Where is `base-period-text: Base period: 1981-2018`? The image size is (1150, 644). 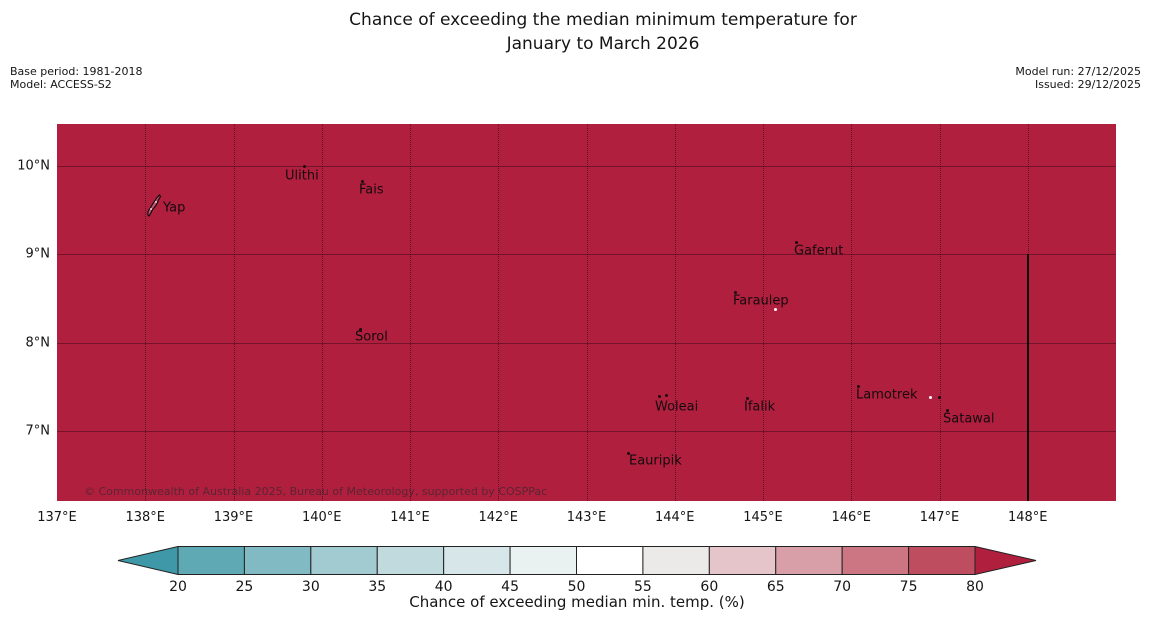 base-period-text: Base period: 1981-2018 is located at coordinates (76, 71).